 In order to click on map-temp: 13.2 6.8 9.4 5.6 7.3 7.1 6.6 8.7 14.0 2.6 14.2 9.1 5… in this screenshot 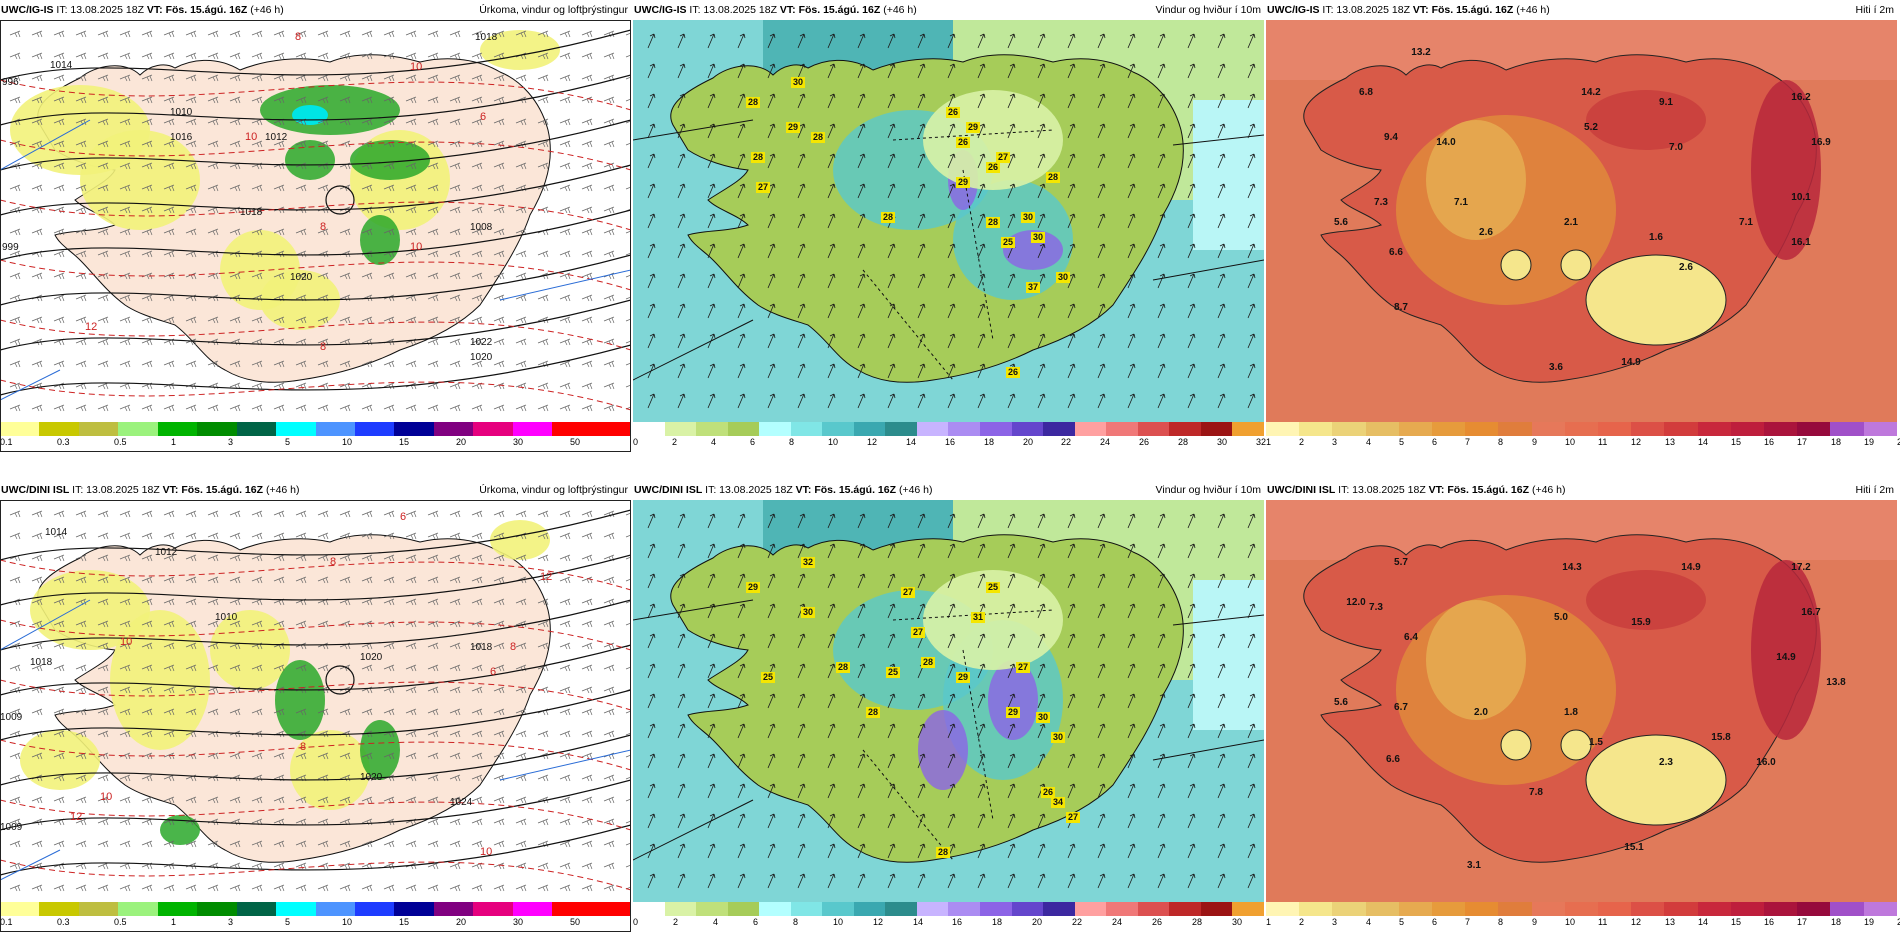, I will do `click(1581, 221)`.